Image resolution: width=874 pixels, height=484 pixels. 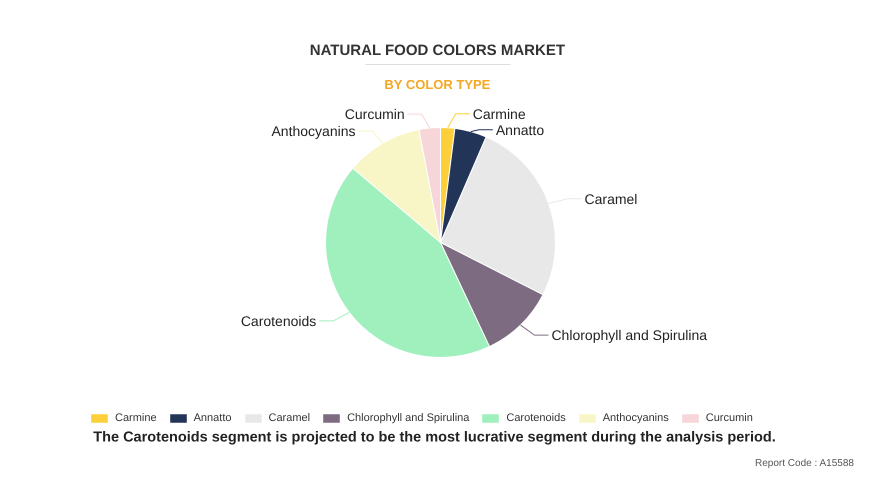 What do you see at coordinates (434, 438) in the screenshot?
I see `text: The Carotenoids segment is projected to be the most lucrative segment during the analysis period.` at bounding box center [434, 438].